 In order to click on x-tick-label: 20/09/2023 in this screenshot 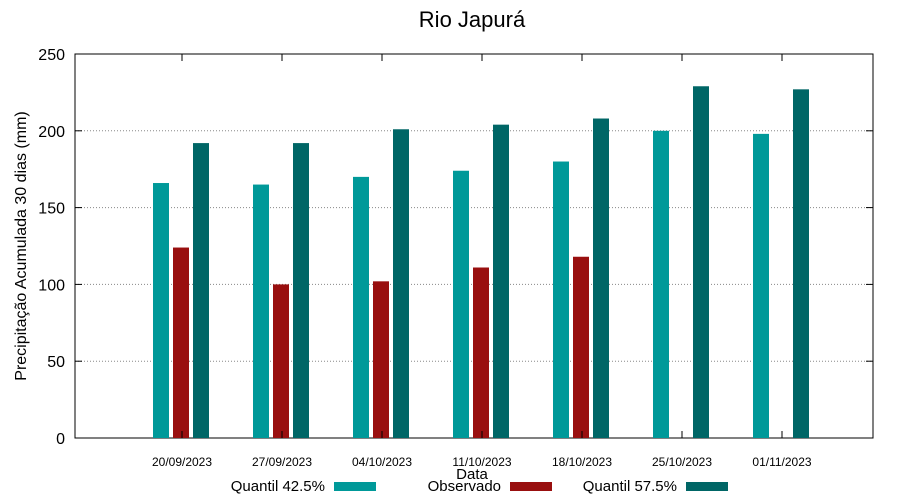, I will do `click(182, 462)`.